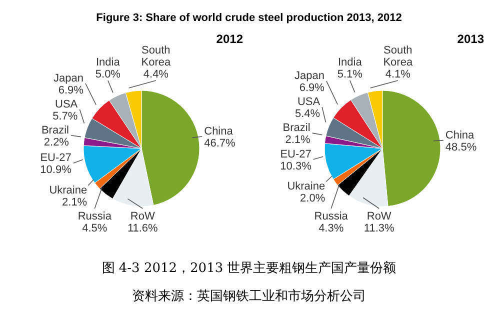 The image size is (498, 333). Describe the element at coordinates (249, 18) in the screenshot. I see `chart-title: Figure 3: Share of world crude steel production 2013, 2012` at that location.